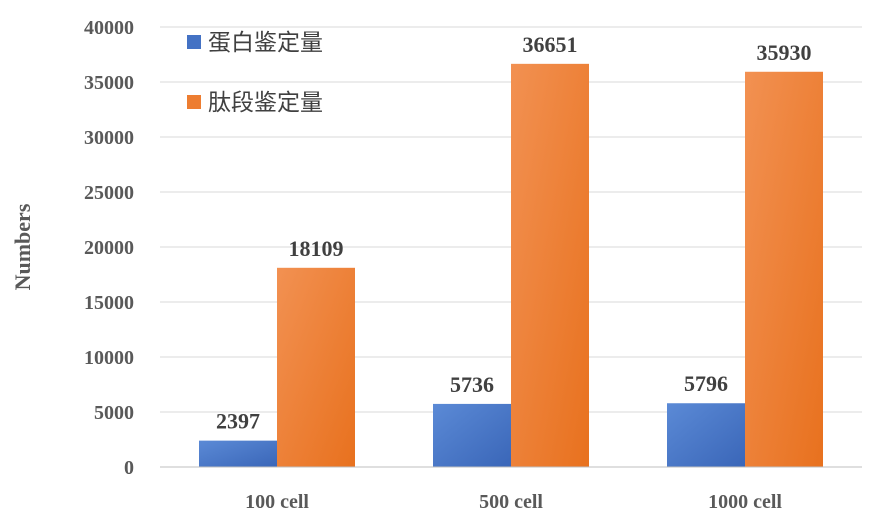 The width and height of the screenshot is (896, 529). What do you see at coordinates (277, 502) in the screenshot?
I see `x-tick-label: 100 cell` at bounding box center [277, 502].